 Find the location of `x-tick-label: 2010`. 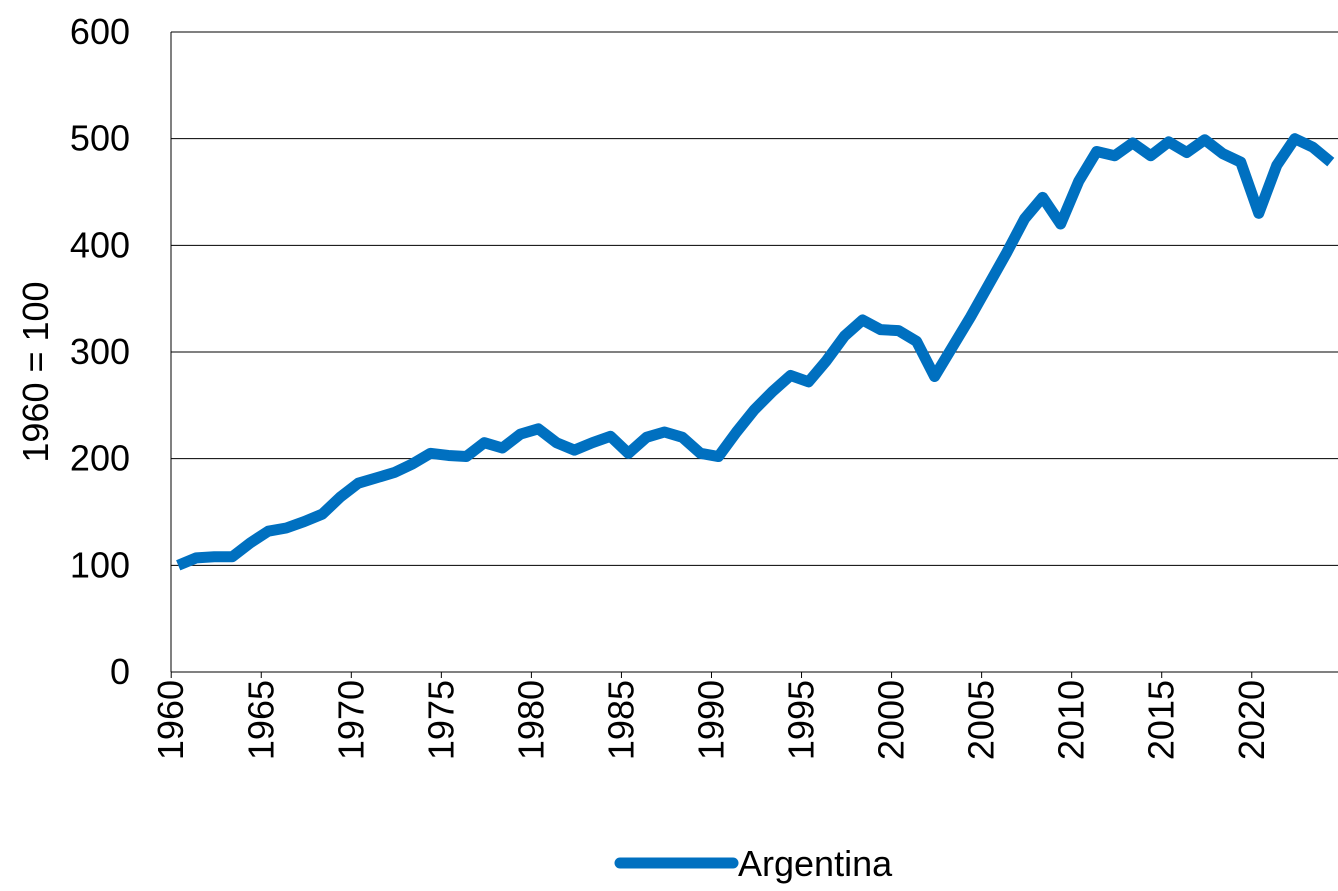

x-tick-label: 2010 is located at coordinates (1071, 720).